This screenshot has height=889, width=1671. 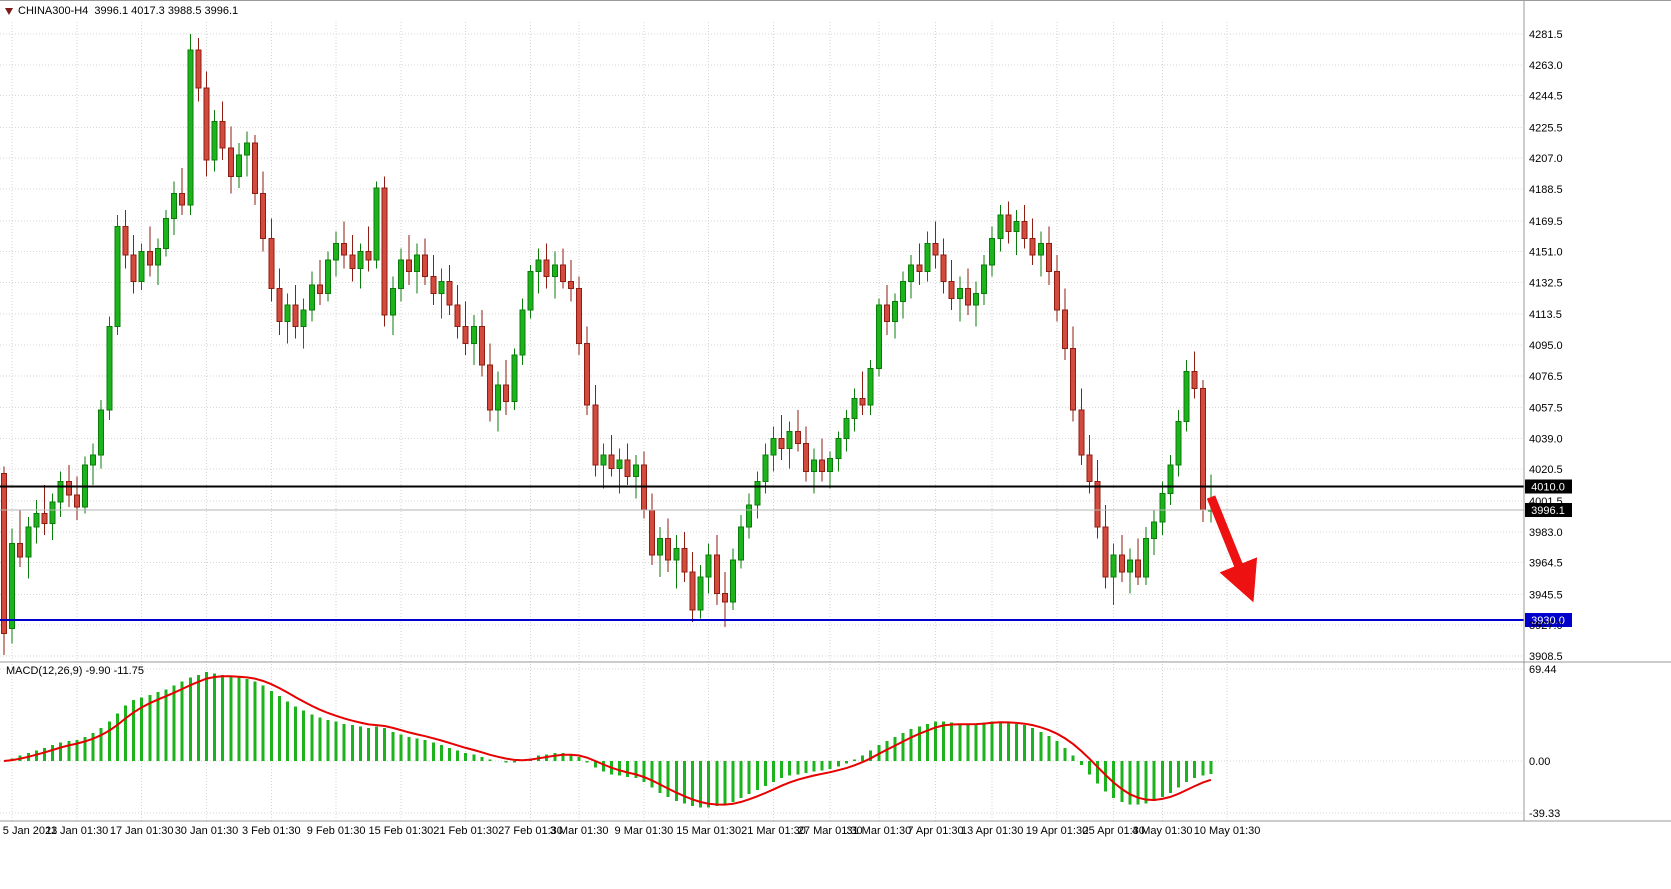 I want to click on time-axis-label: 9 Mar 01:30, so click(x=644, y=831).